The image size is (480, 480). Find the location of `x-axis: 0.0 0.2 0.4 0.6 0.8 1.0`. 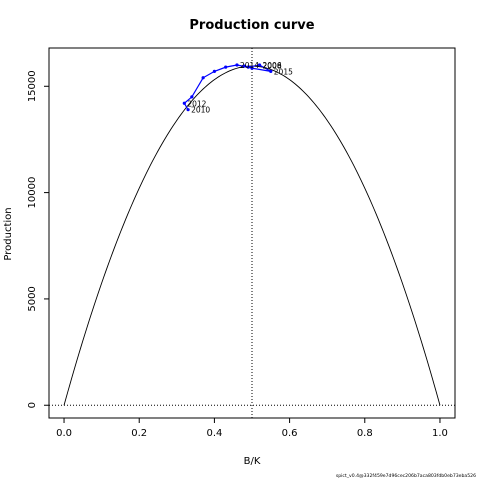

x-axis: 0.0 0.2 0.4 0.6 0.8 1.0 is located at coordinates (252, 428).